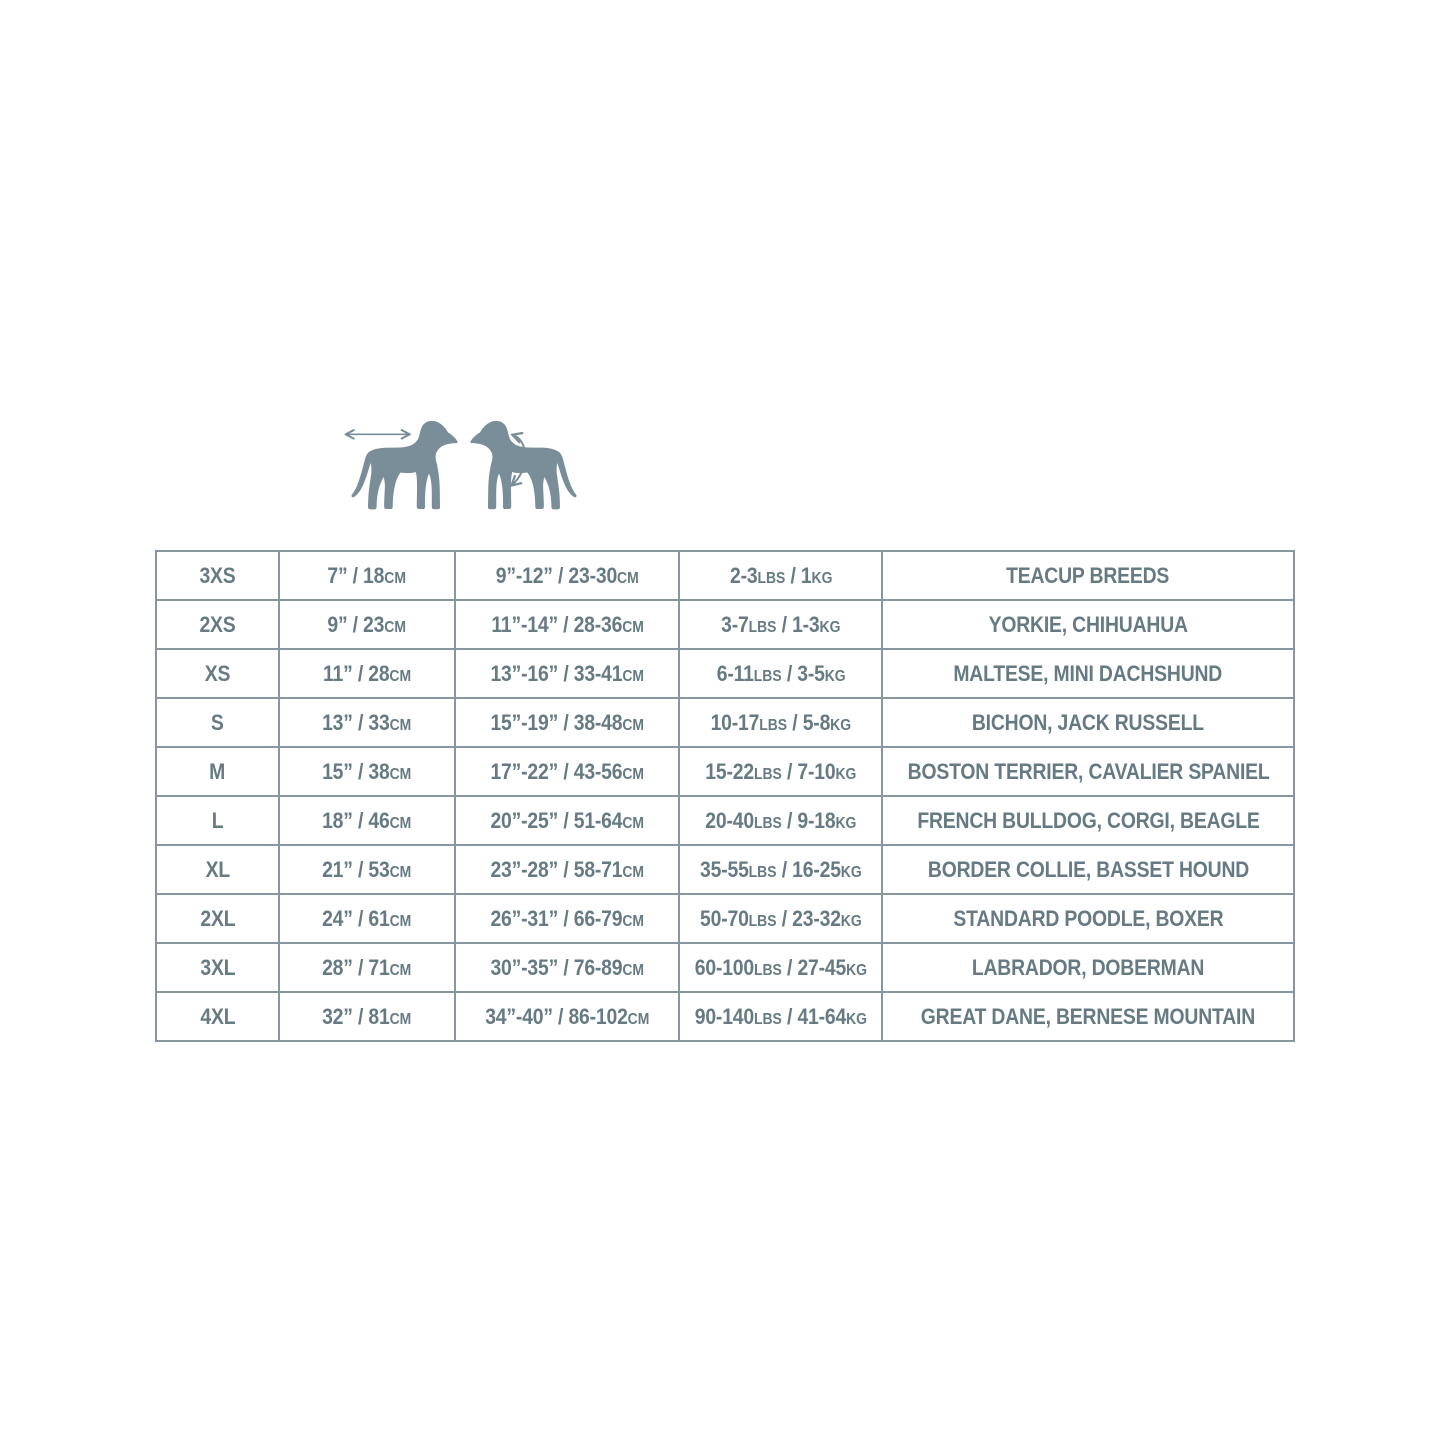  Describe the element at coordinates (567, 624) in the screenshot. I see `cell-chest-girth: 11”-14” / 28-36CM` at that location.